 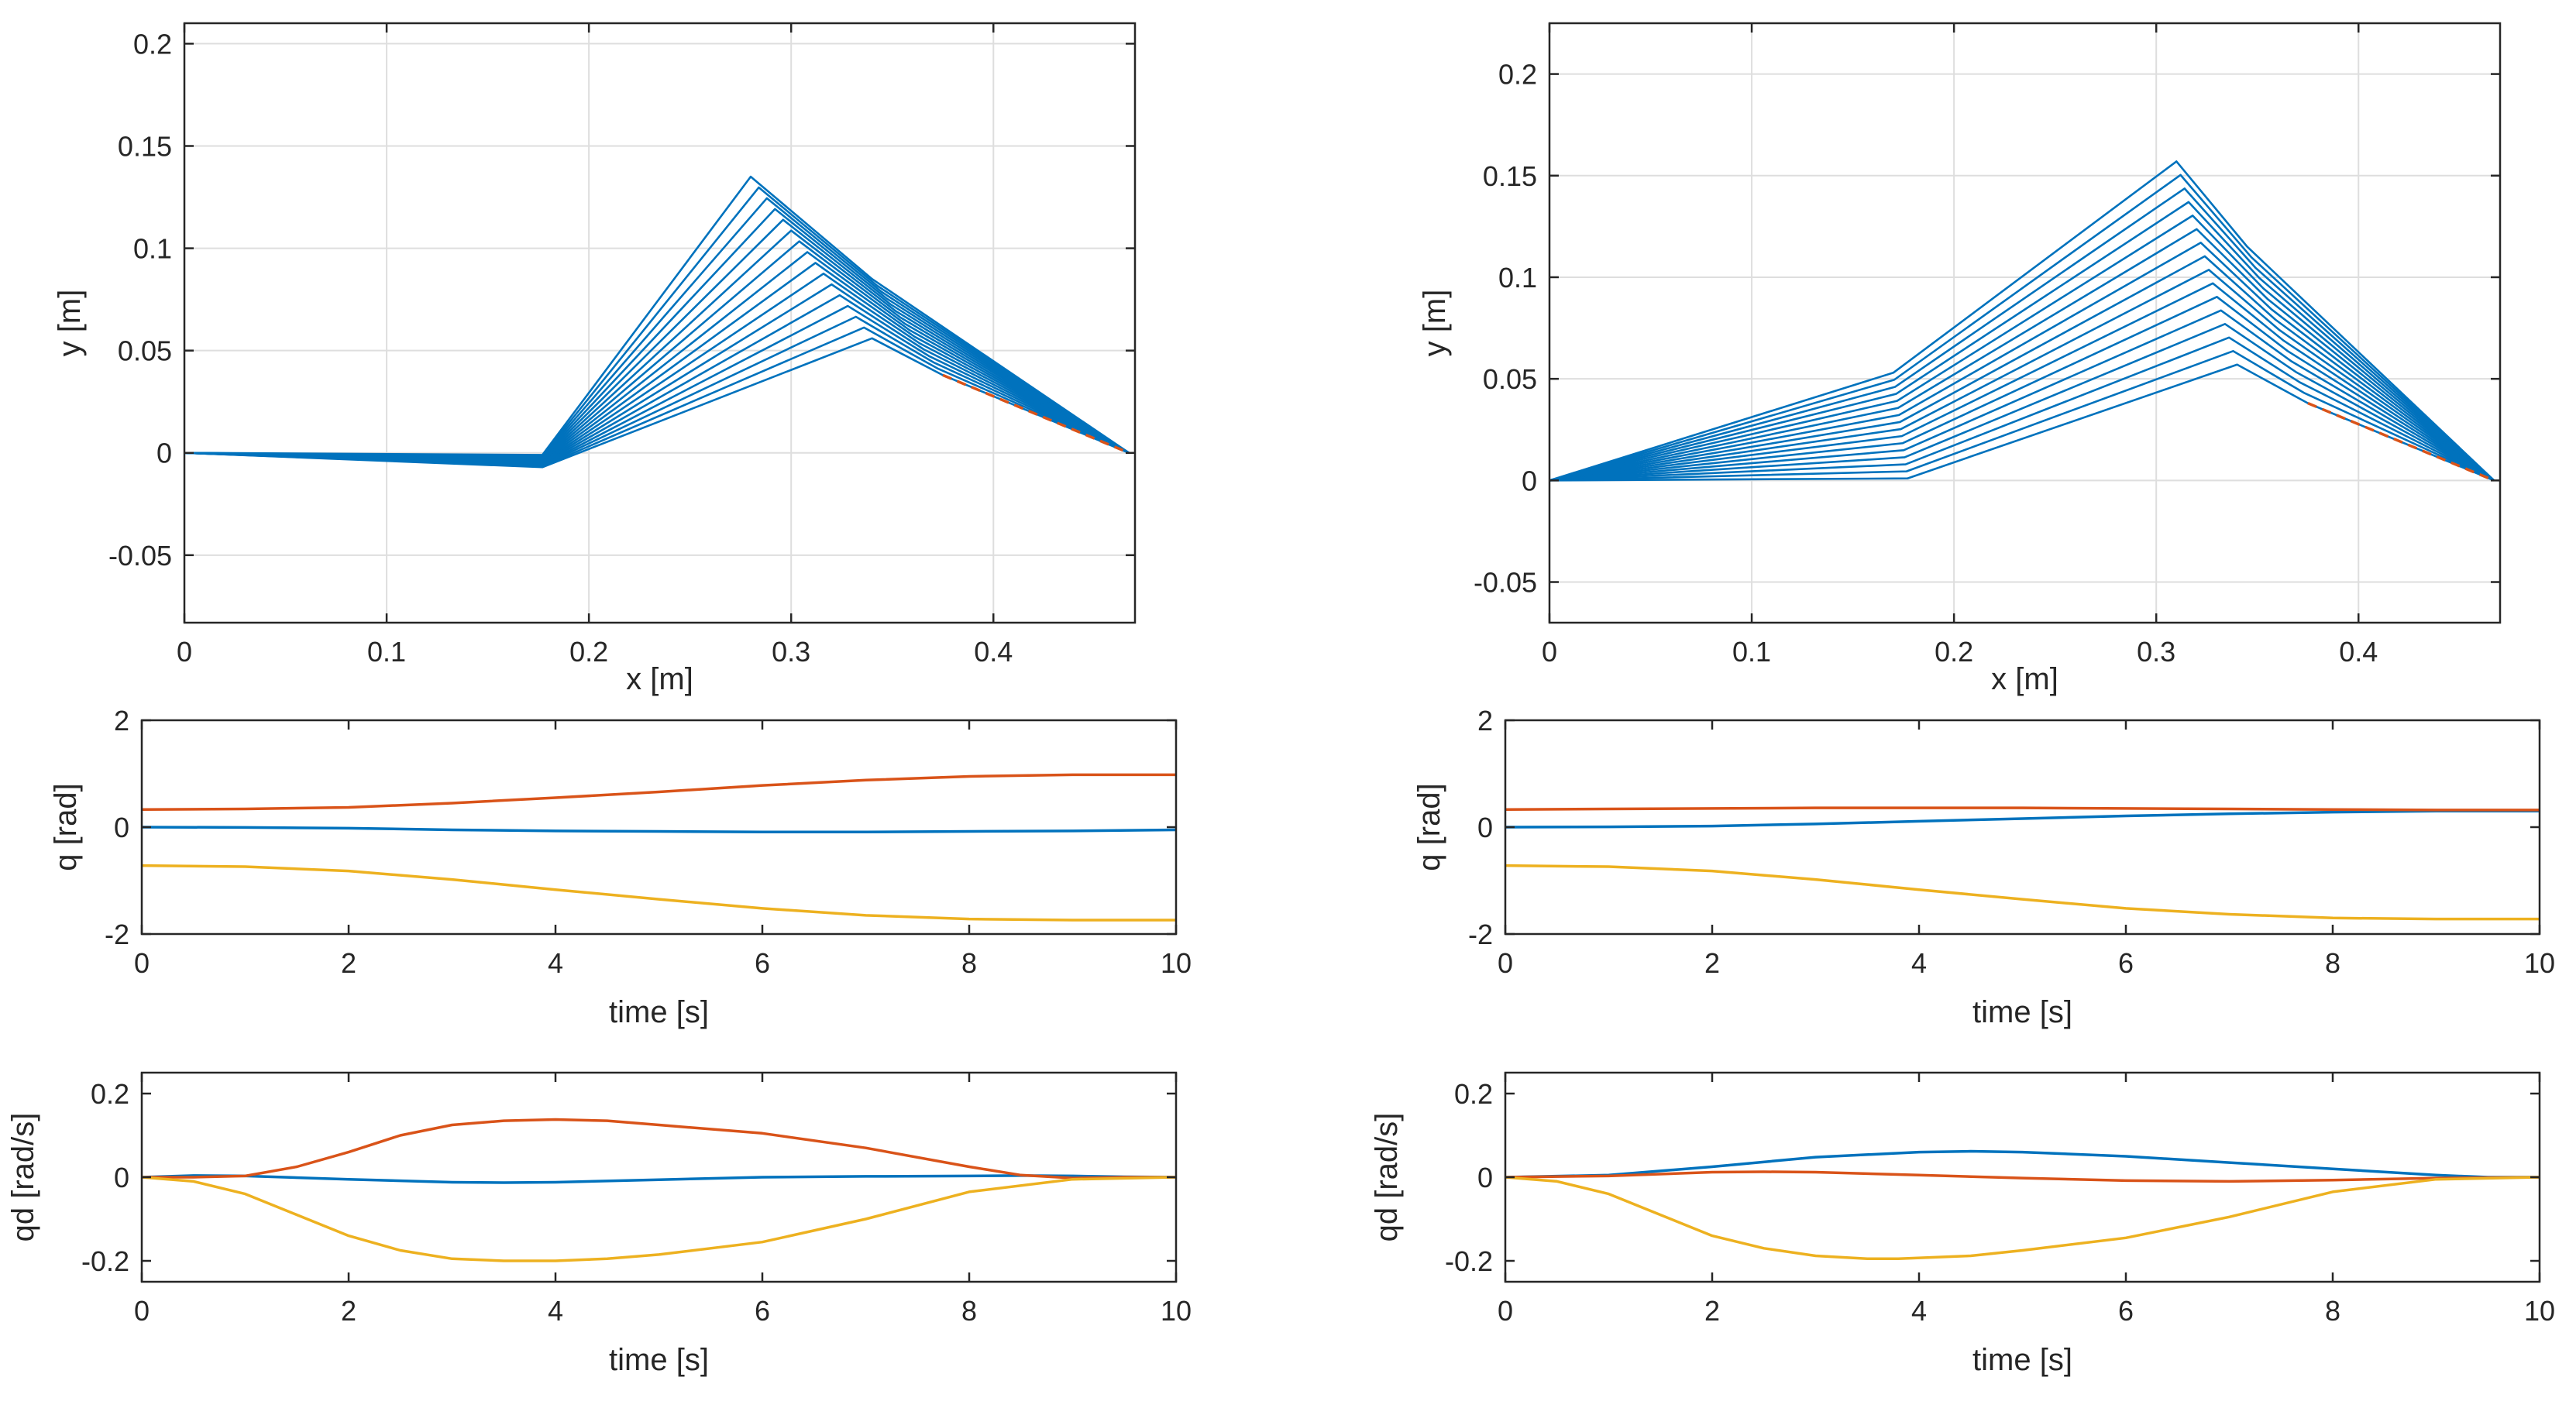 I want to click on x-tick-label: 0.3, so click(x=791, y=652).